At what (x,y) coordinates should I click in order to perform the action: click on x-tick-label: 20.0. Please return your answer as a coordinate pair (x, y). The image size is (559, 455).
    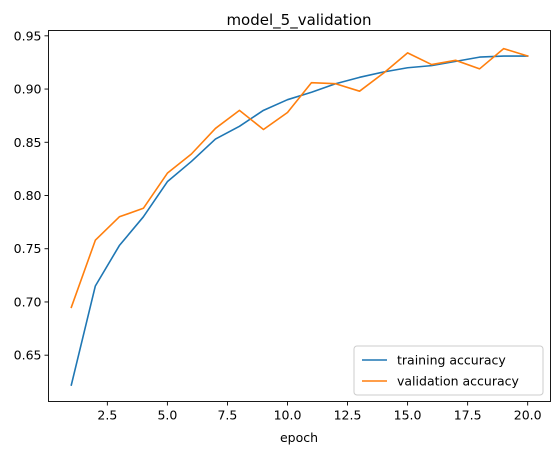
    Looking at the image, I should click on (528, 415).